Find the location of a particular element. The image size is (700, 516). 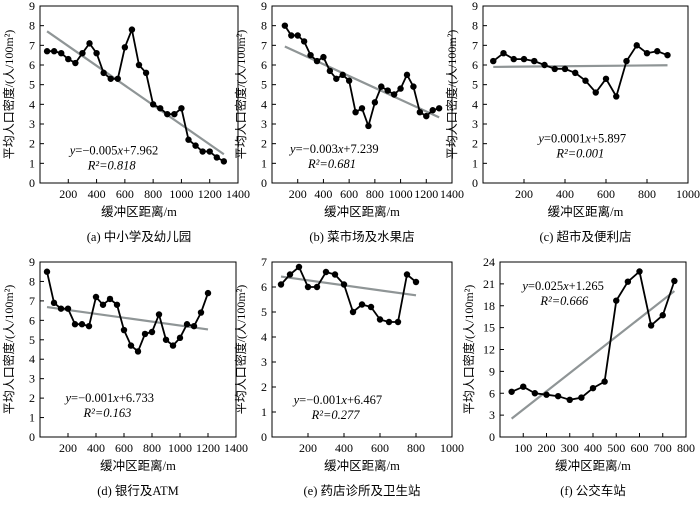

r-squared: R²=0.681 is located at coordinates (331, 164).